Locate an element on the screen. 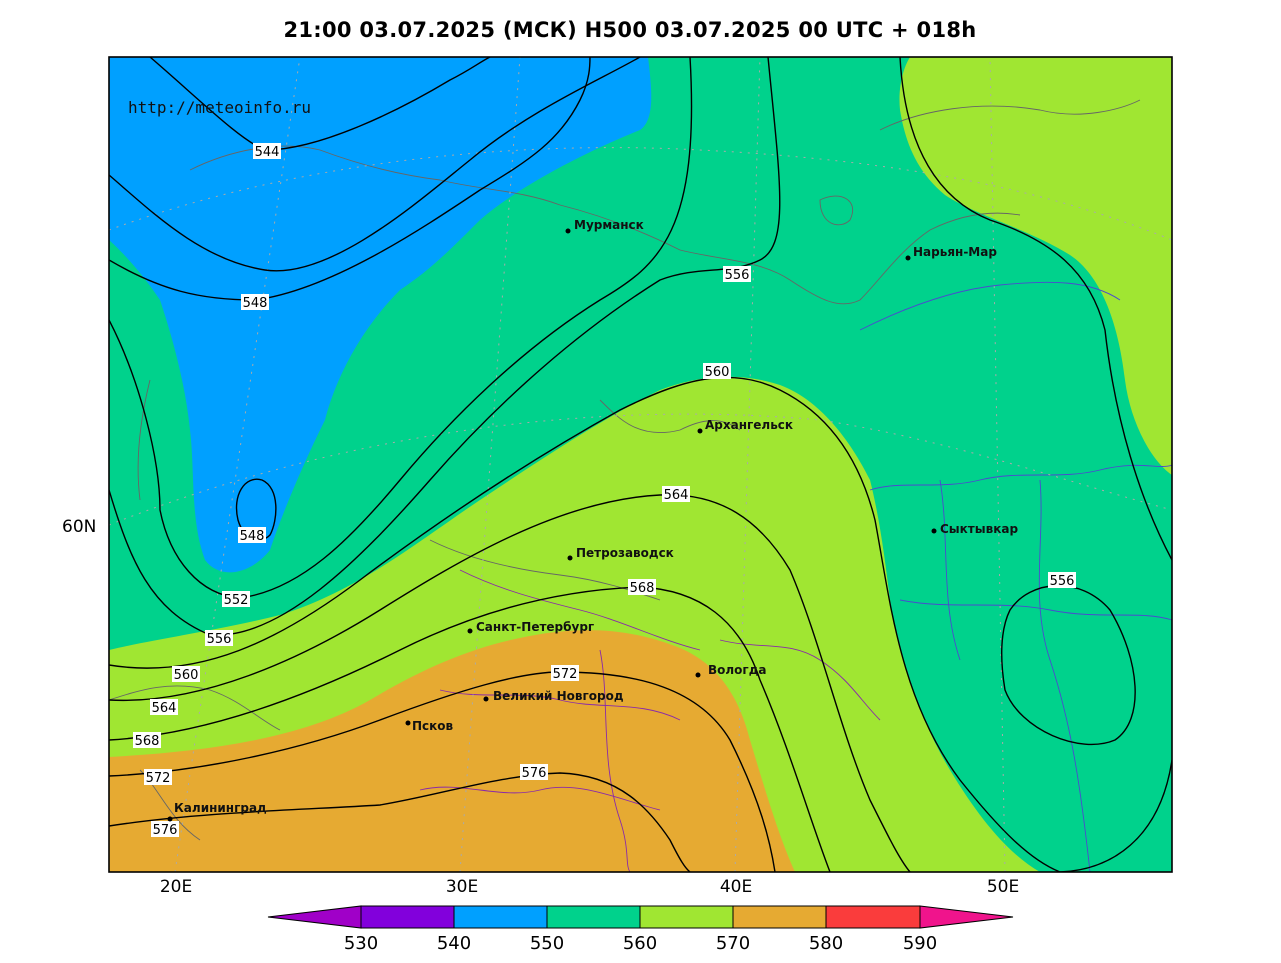 The width and height of the screenshot is (1281, 963). contour-544-top is located at coordinates (320, 104).